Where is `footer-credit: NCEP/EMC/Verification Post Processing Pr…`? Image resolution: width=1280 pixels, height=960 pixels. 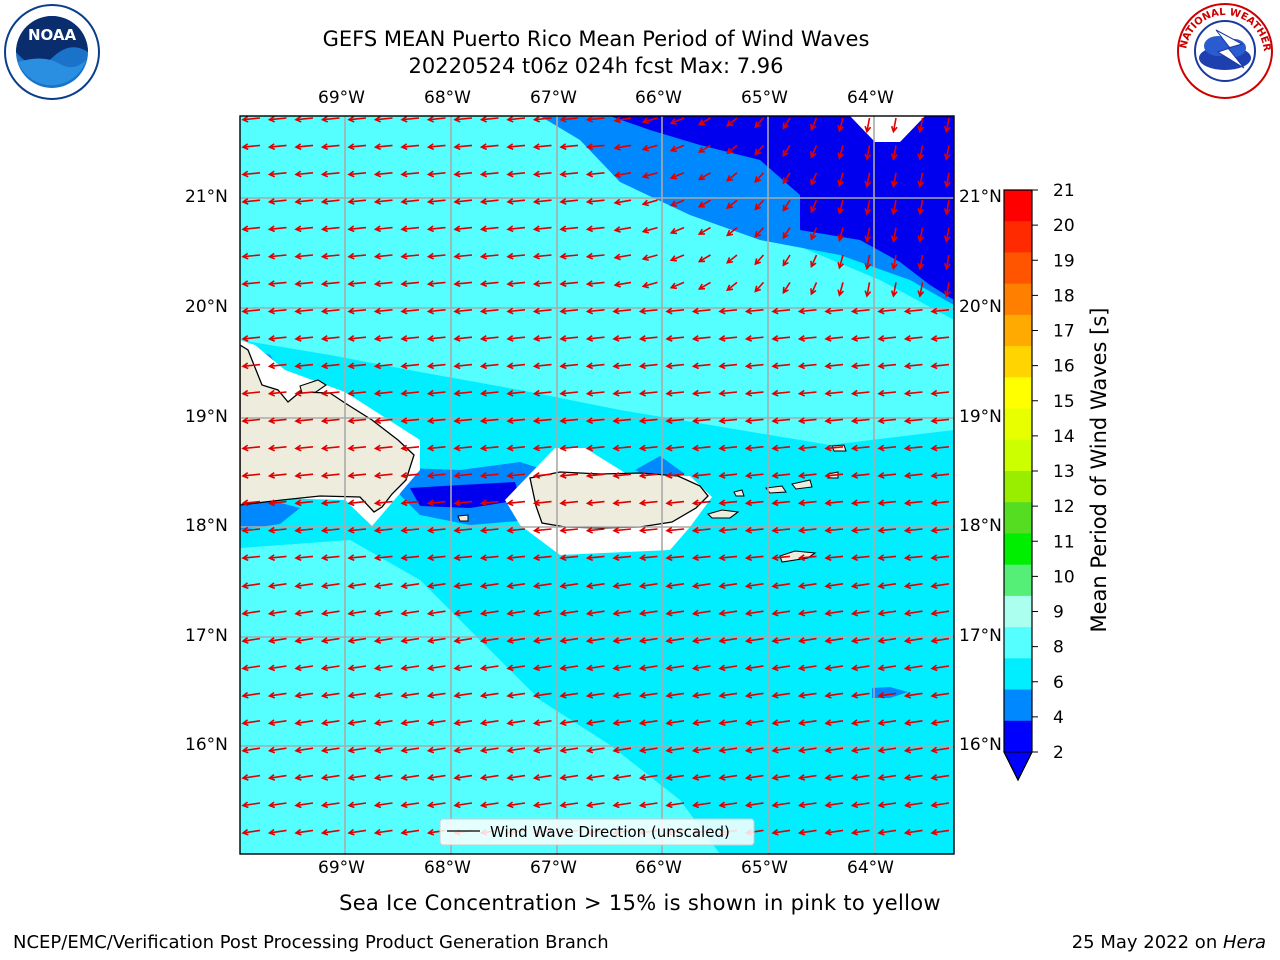
footer-credit: NCEP/EMC/Verification Post Processing Pr… is located at coordinates (311, 942).